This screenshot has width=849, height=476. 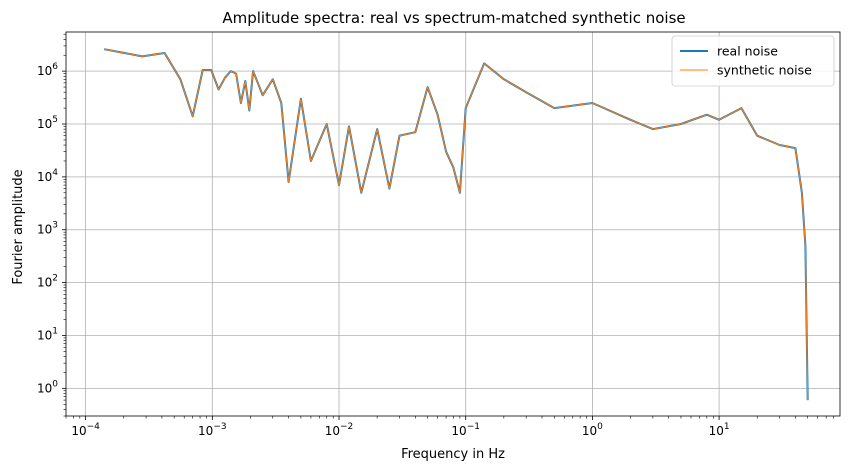 I want to click on x-tick-label: 10⁻³, so click(x=212, y=430).